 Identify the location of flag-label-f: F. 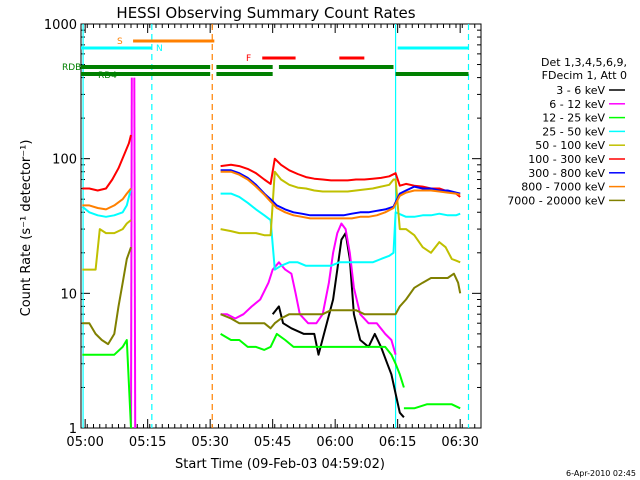
(248, 59).